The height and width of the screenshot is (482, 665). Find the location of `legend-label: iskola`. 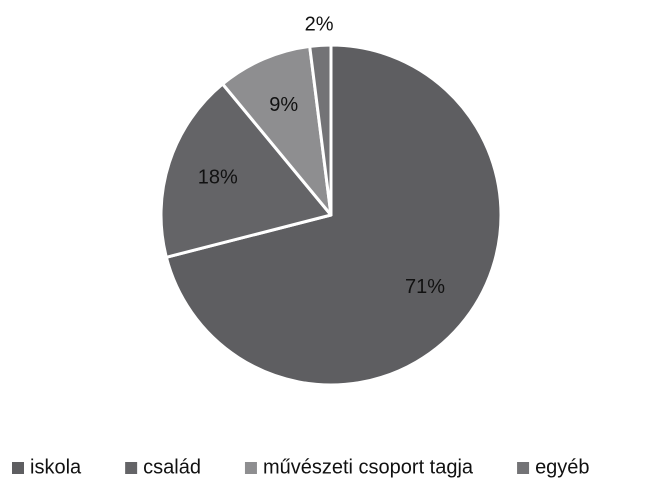

legend-label: iskola is located at coordinates (56, 467).